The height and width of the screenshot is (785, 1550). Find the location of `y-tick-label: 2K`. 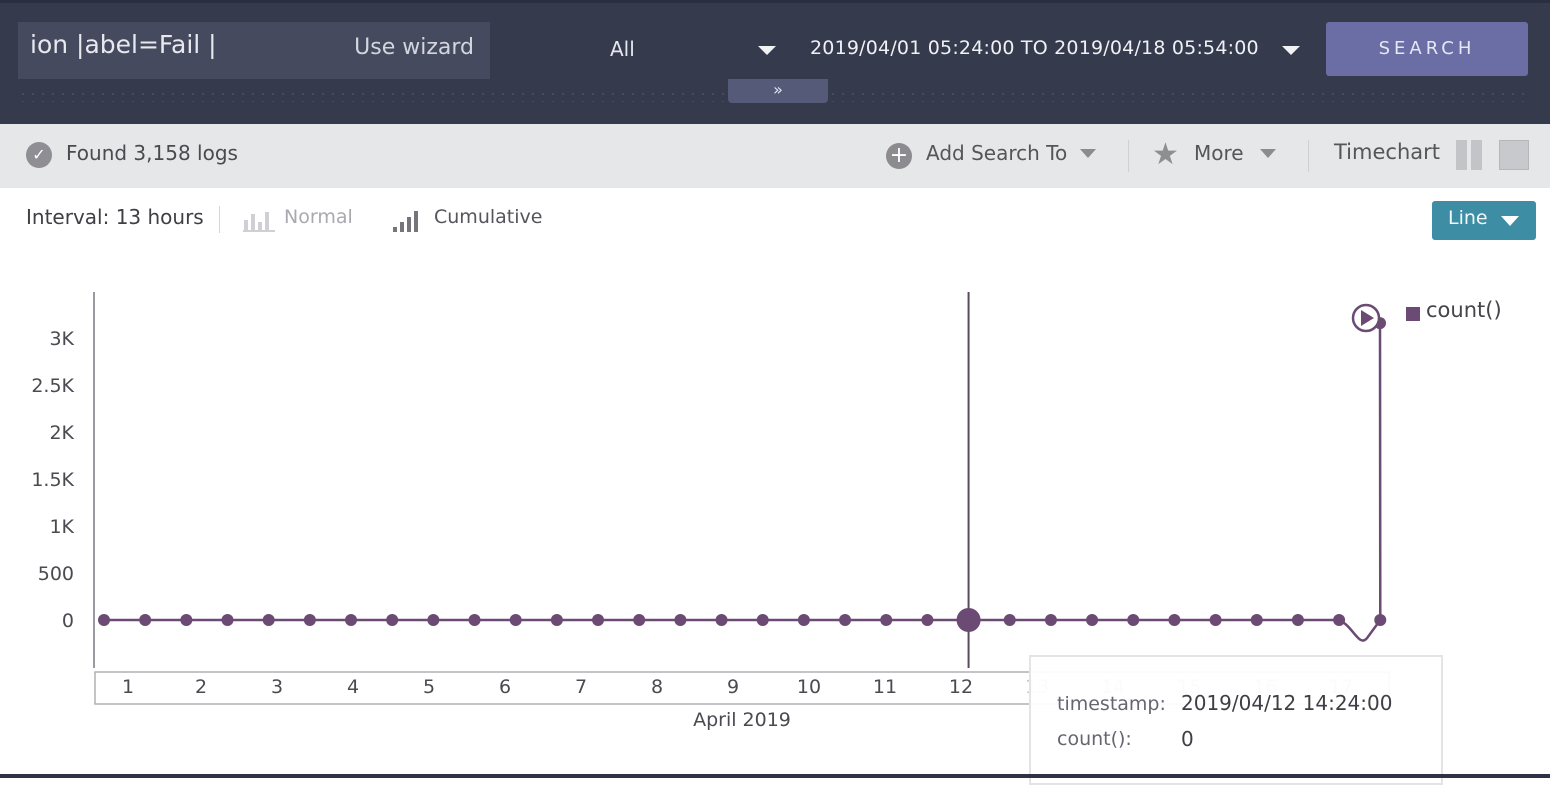

y-tick-label: 2K is located at coordinates (61, 433).